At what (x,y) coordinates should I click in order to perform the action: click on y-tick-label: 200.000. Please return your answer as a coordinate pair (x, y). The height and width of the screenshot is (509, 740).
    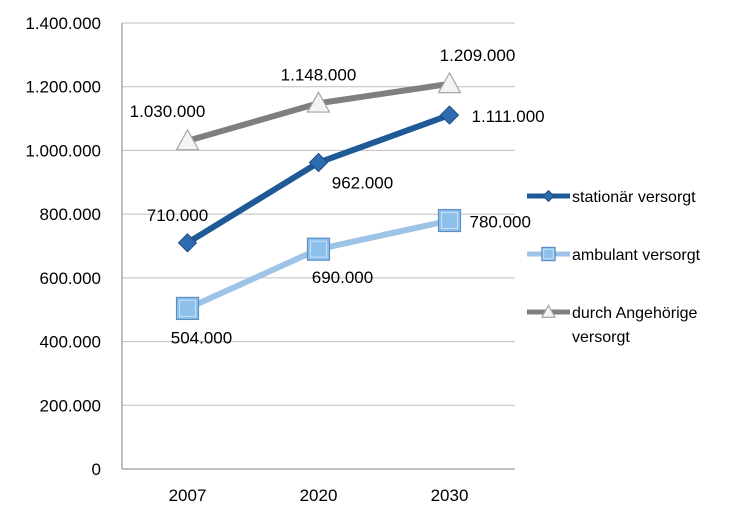
    Looking at the image, I should click on (70, 405).